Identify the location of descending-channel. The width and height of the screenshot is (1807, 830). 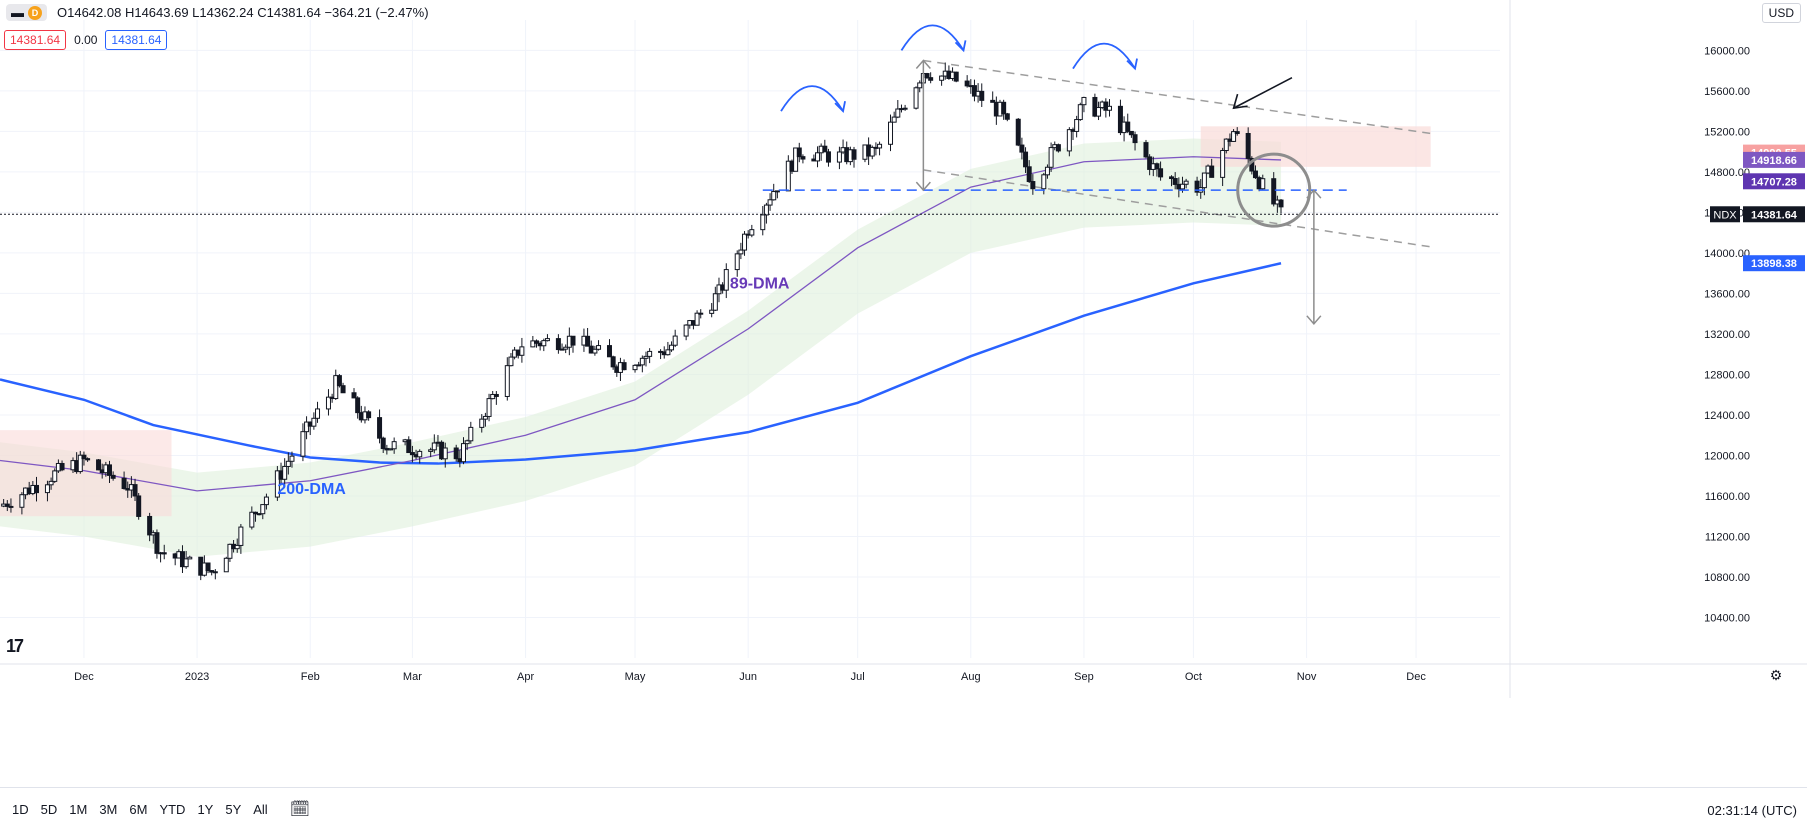
(1177, 153).